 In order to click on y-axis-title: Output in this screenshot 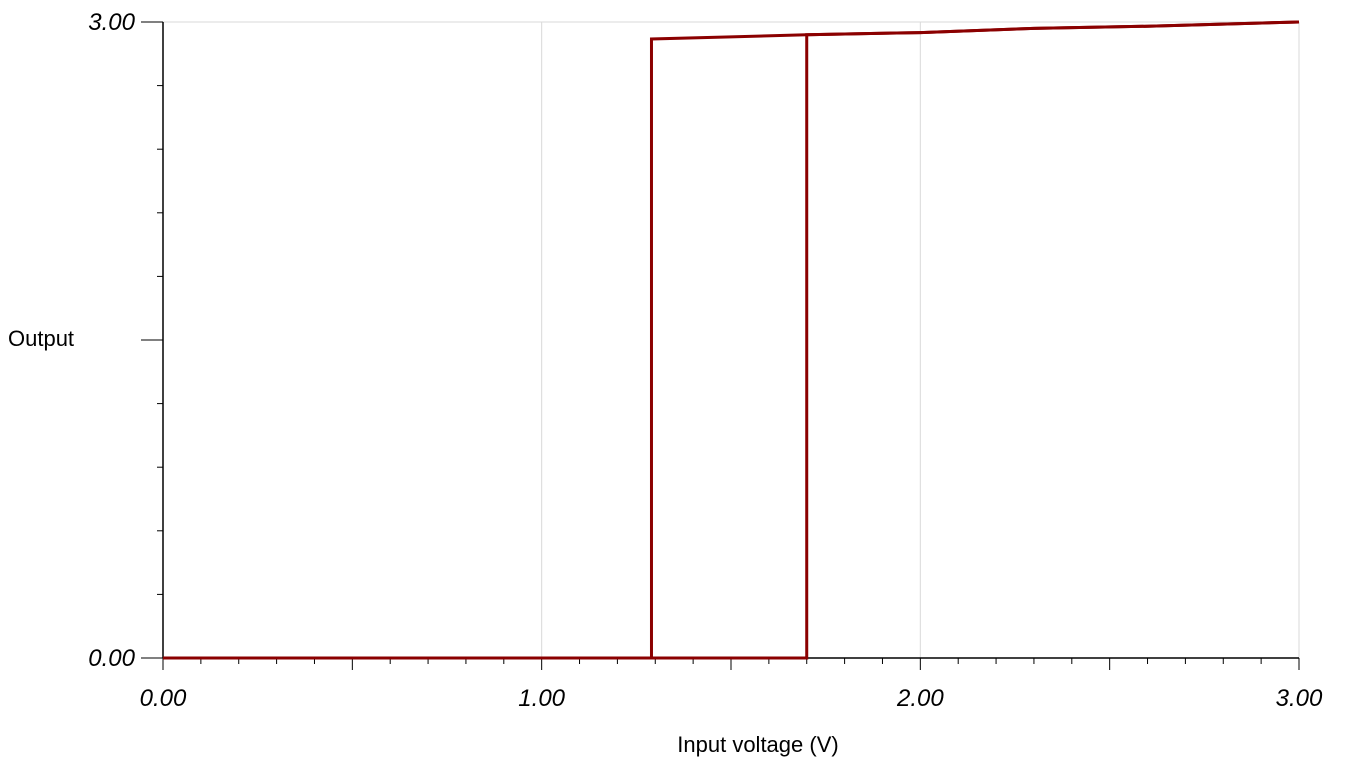, I will do `click(41, 338)`.